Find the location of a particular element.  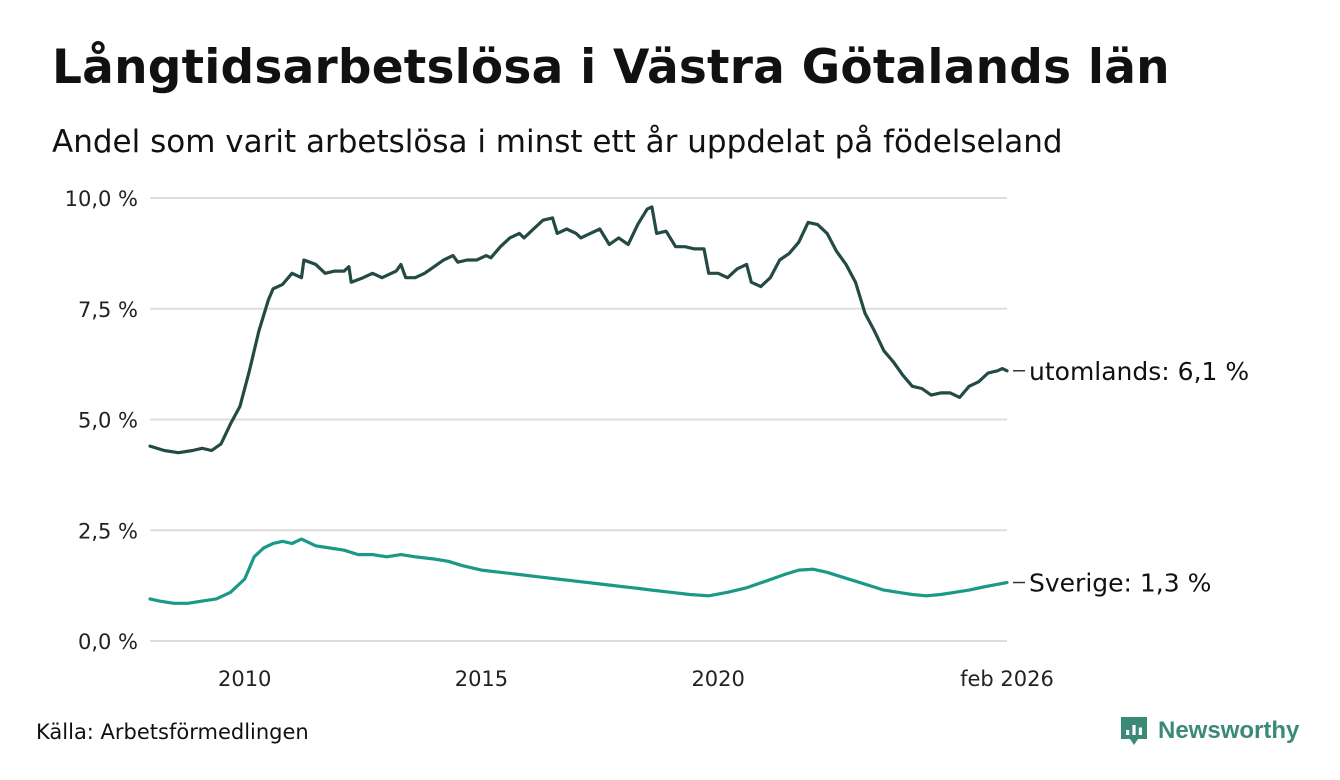

y-tick-label: 0,0 % is located at coordinates (108, 642).